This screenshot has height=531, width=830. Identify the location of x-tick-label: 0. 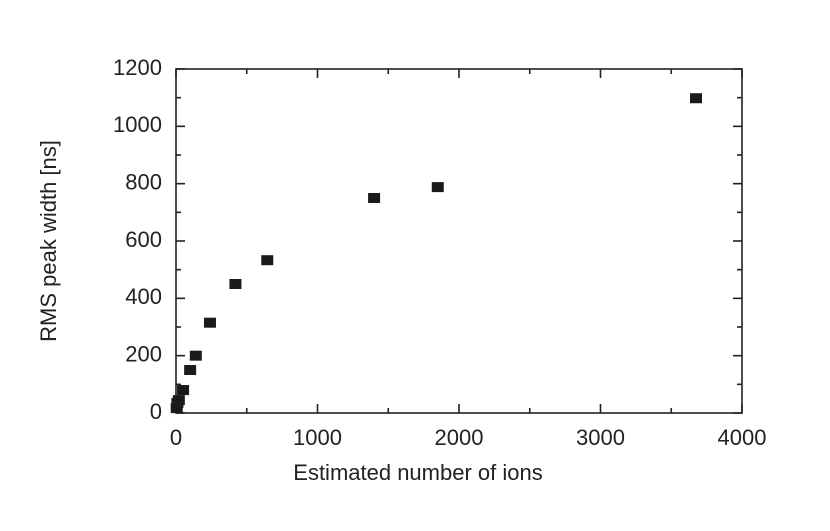
(176, 437).